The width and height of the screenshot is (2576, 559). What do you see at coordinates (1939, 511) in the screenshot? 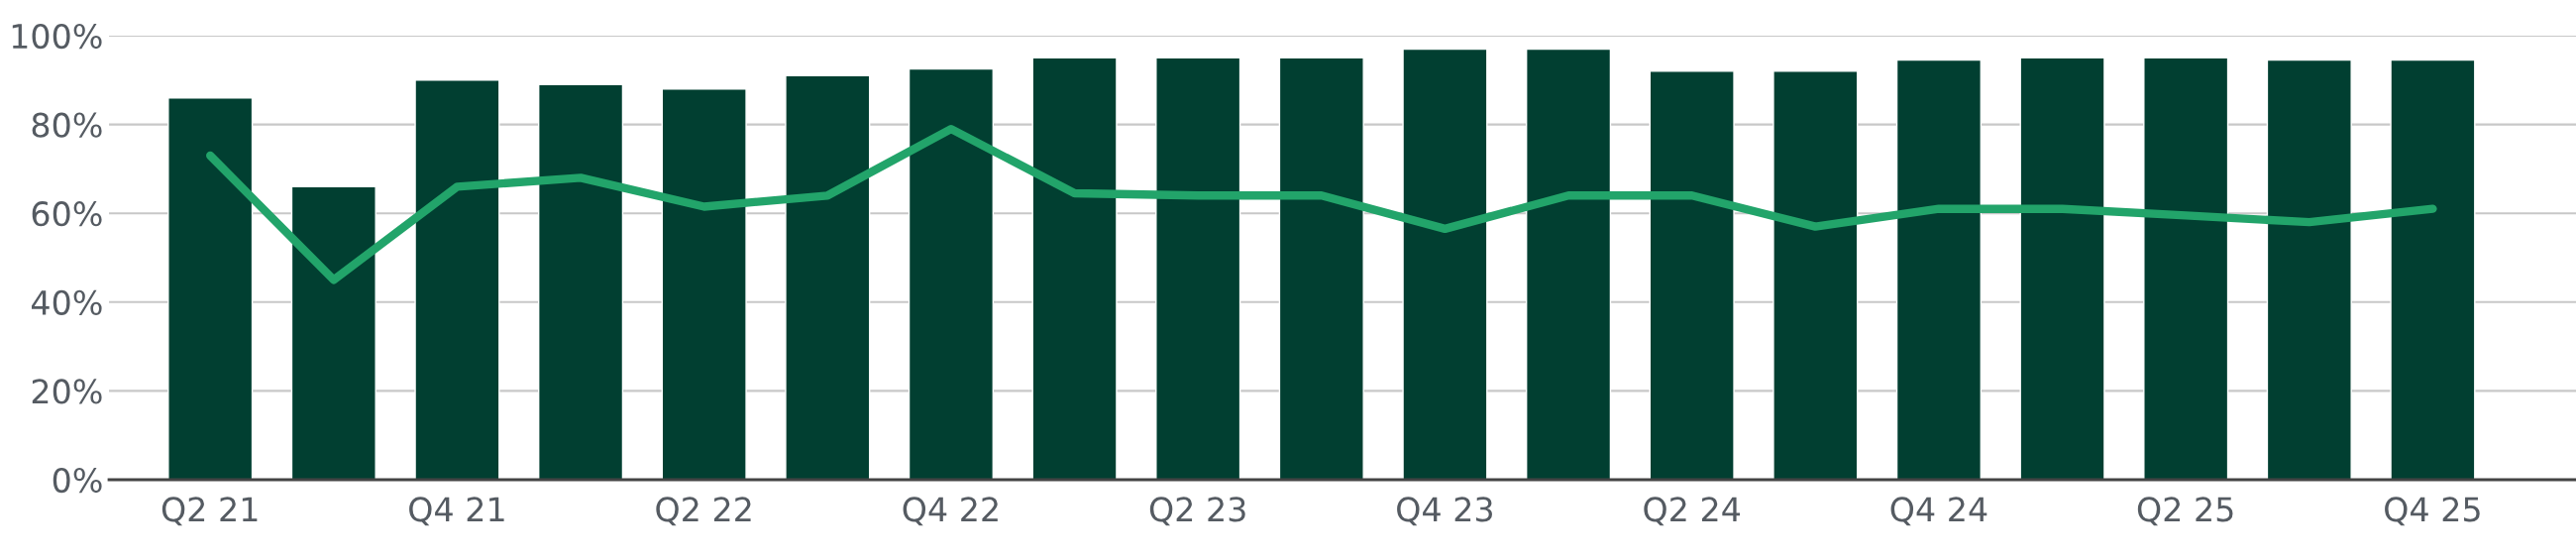
I see `x-tick-label: Q4 24` at bounding box center [1939, 511].